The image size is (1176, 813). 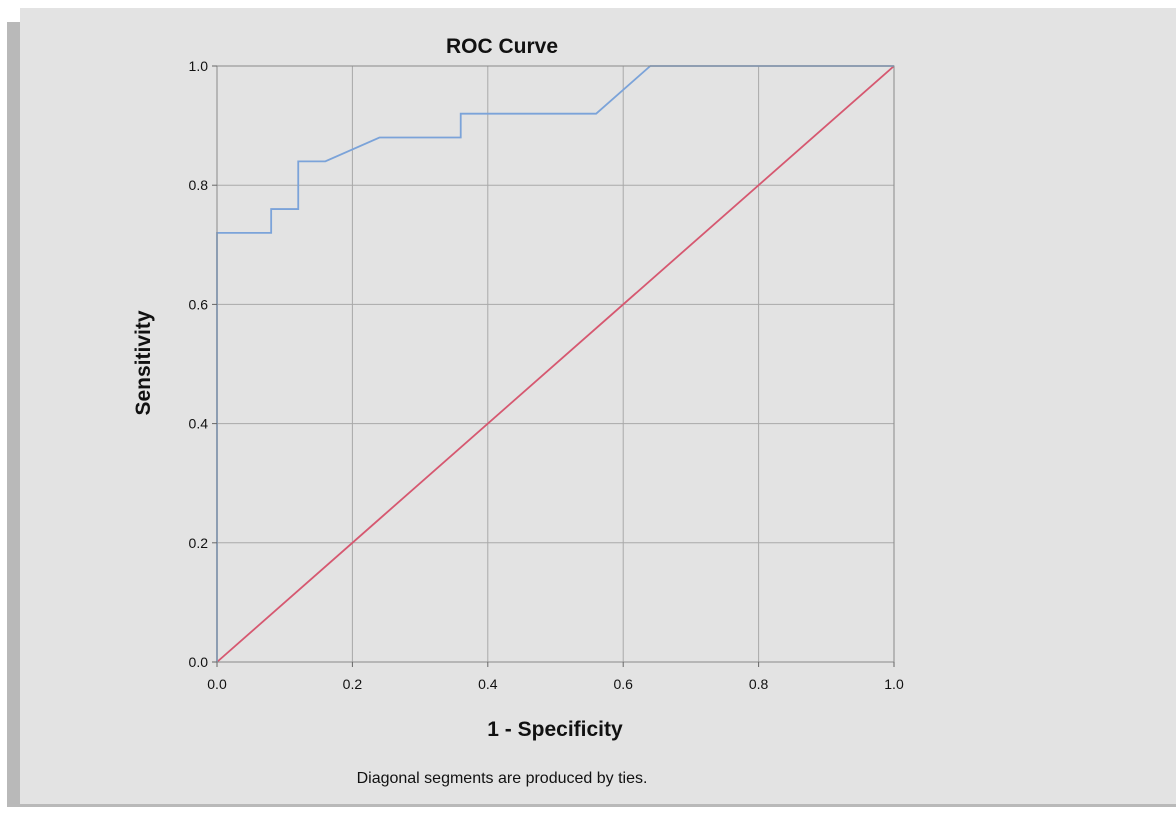 What do you see at coordinates (199, 424) in the screenshot?
I see `y-tick-label: 0.4` at bounding box center [199, 424].